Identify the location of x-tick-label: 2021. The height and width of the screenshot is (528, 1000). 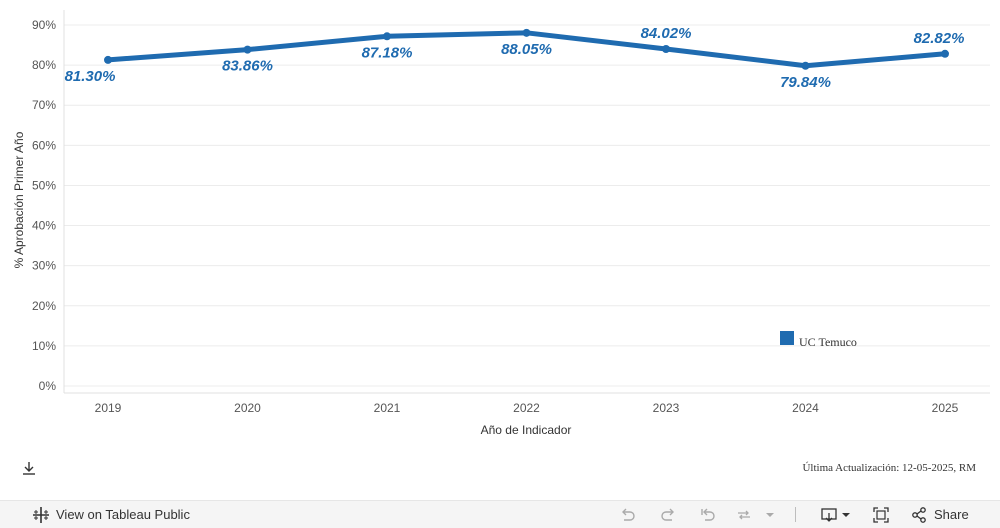
(387, 408).